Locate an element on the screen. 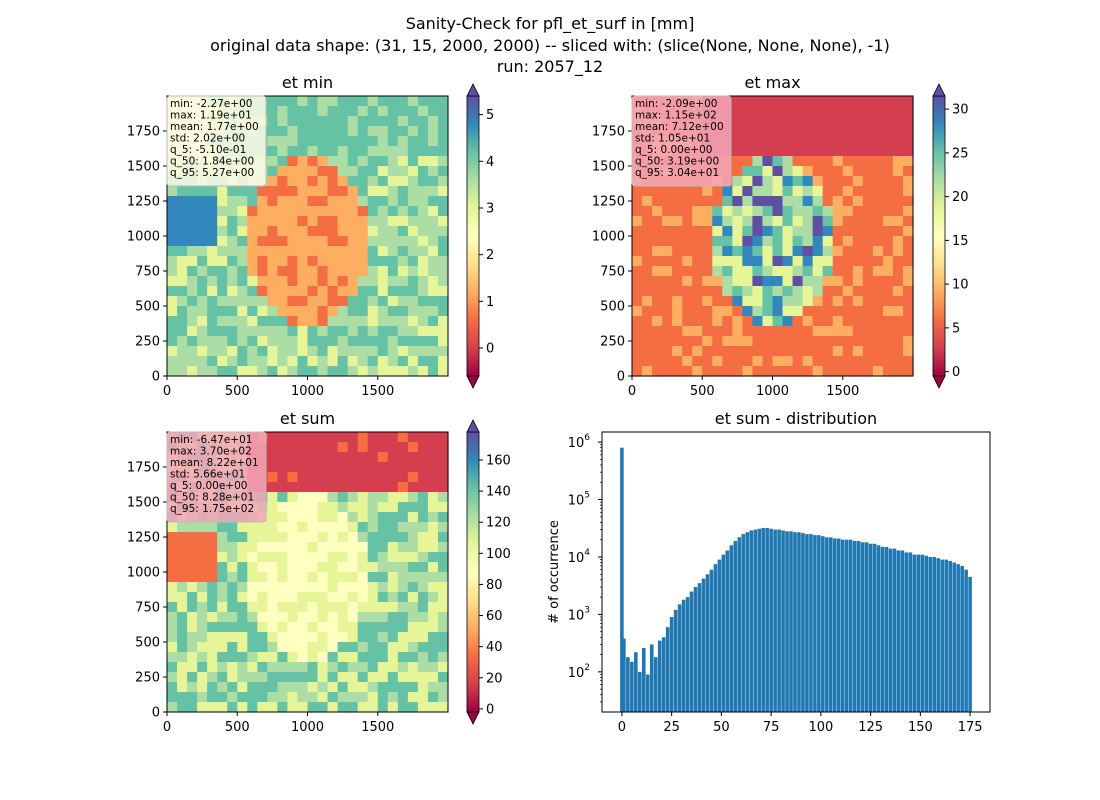 The height and width of the screenshot is (800, 1100). colorbar-tick-label: 60 is located at coordinates (494, 616).